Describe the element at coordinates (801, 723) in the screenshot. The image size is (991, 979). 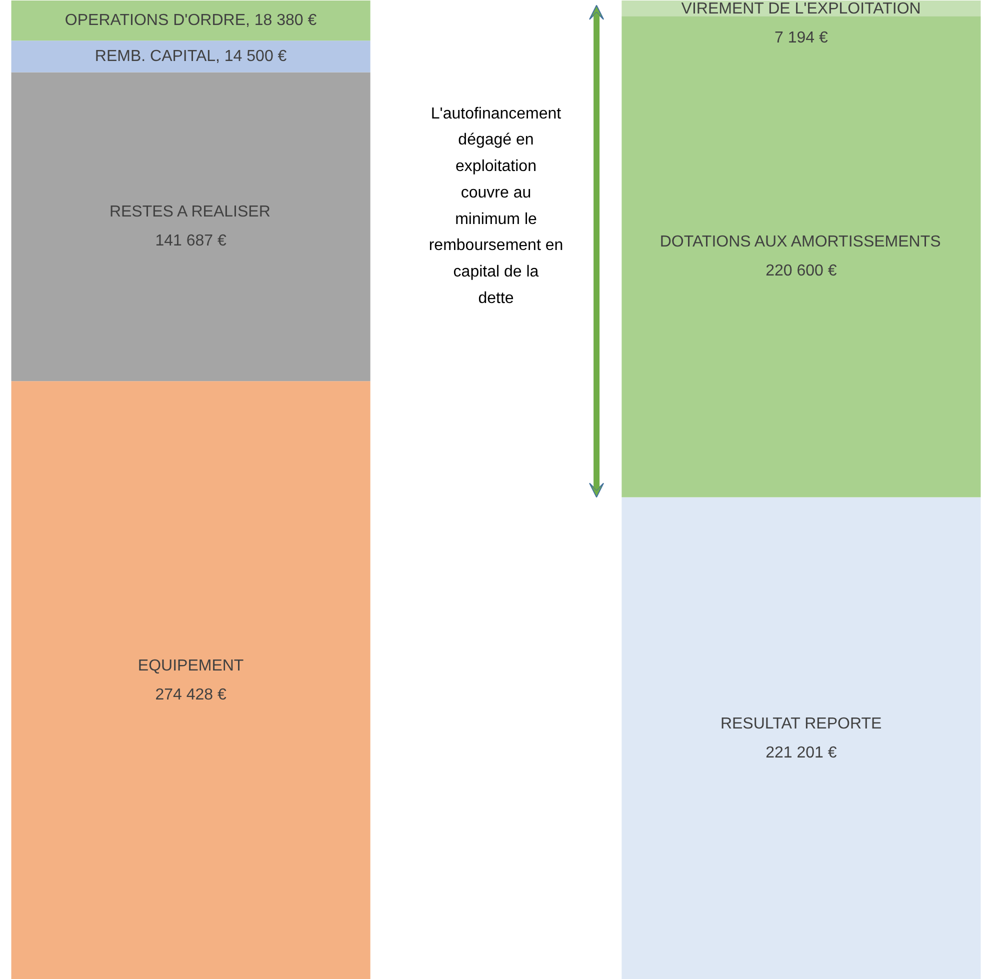
I see `series-label: RESULTAT REPORTE` at that location.